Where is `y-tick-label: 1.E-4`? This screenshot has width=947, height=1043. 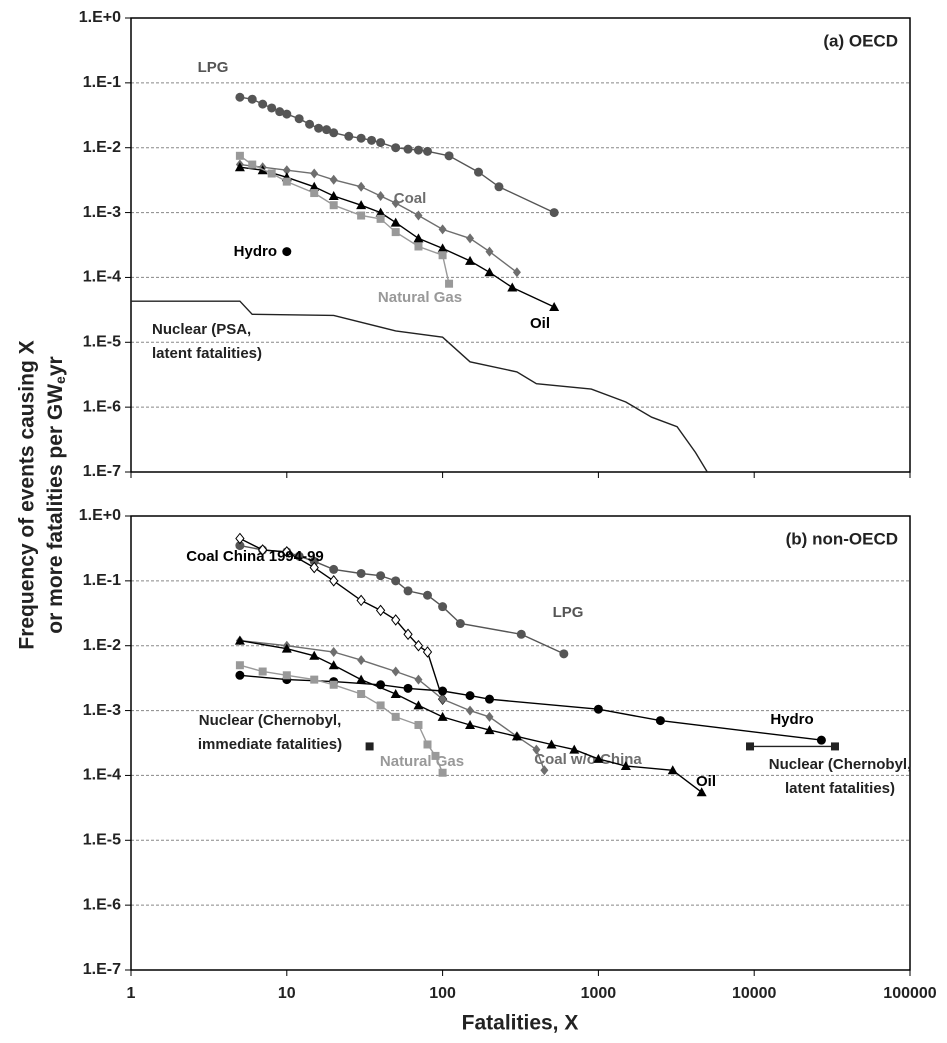
y-tick-label: 1.E-4 is located at coordinates (102, 277).